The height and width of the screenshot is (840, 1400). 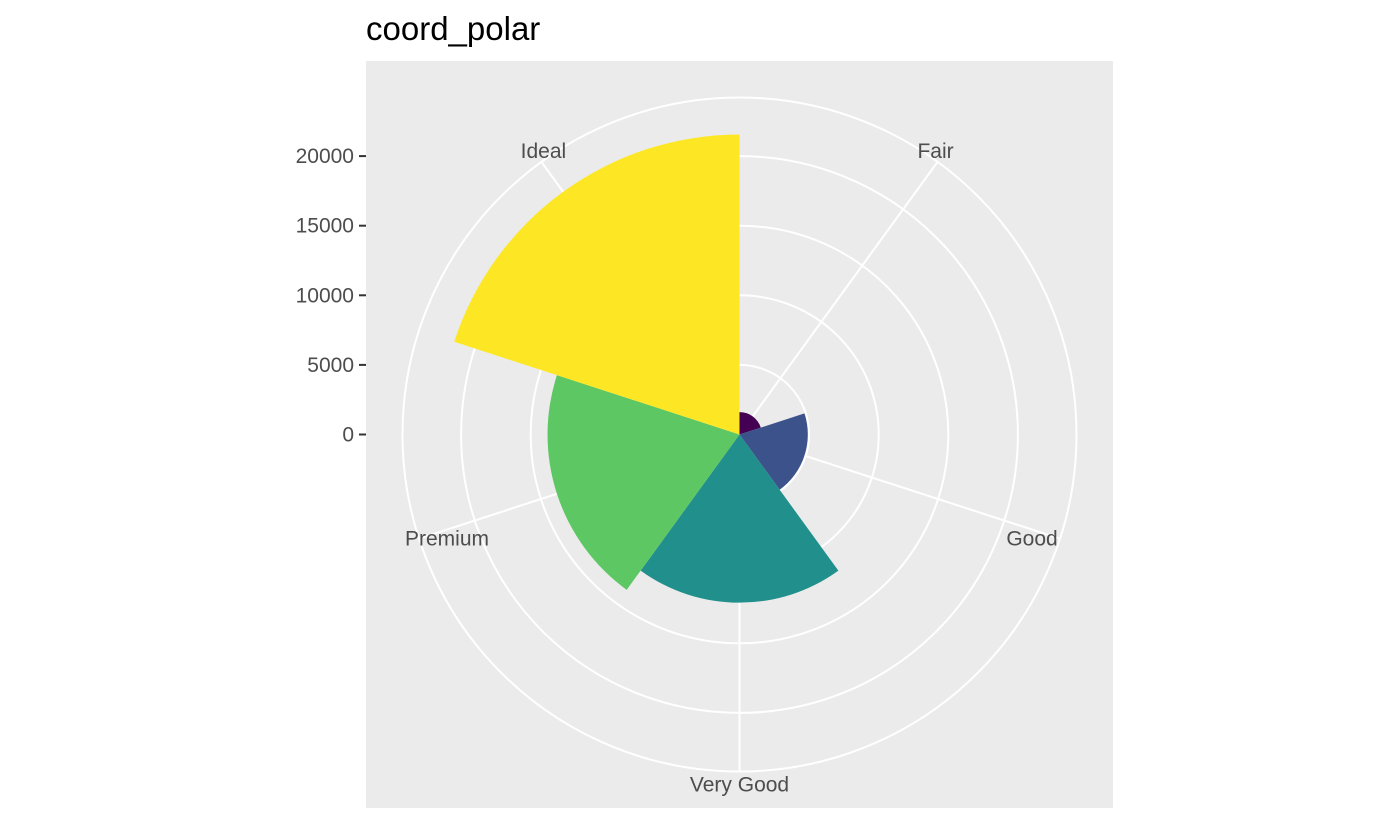 I want to click on category-label: Fair, so click(x=935, y=151).